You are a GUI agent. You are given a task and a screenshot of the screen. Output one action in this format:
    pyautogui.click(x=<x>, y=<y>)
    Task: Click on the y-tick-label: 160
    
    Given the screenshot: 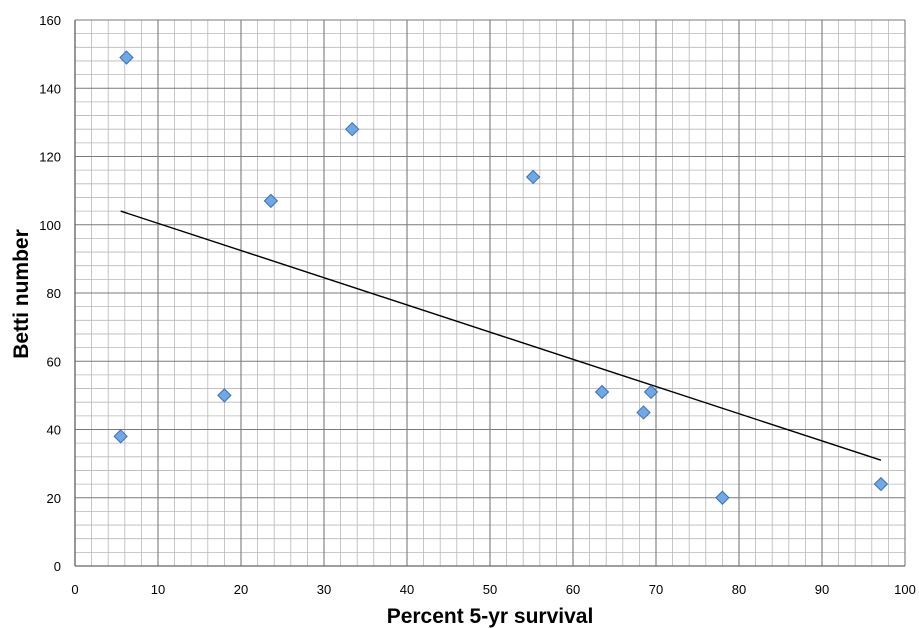 What is the action you would take?
    pyautogui.click(x=50, y=20)
    